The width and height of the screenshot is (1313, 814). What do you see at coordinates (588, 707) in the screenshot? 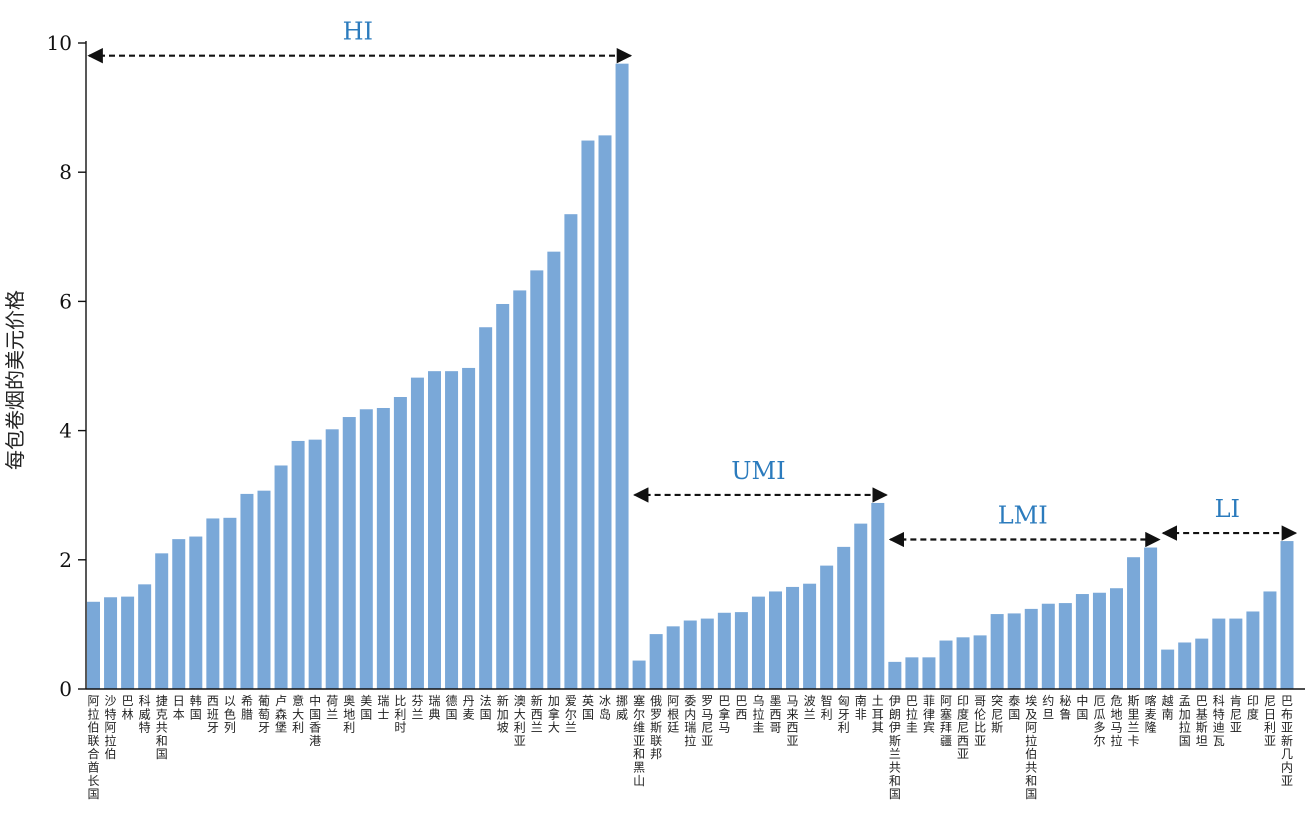
I see `category-label: 英国` at bounding box center [588, 707].